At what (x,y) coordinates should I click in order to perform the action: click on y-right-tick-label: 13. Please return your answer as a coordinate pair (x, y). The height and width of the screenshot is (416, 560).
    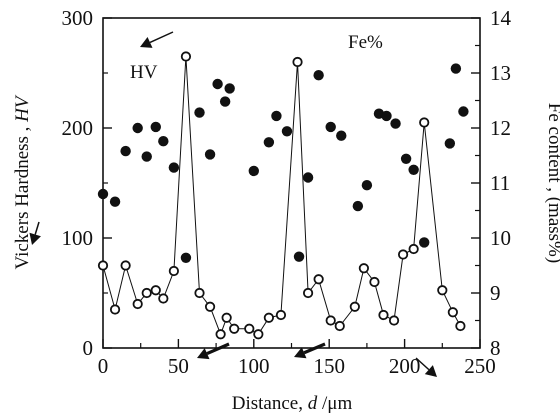
    Looking at the image, I should click on (500, 73).